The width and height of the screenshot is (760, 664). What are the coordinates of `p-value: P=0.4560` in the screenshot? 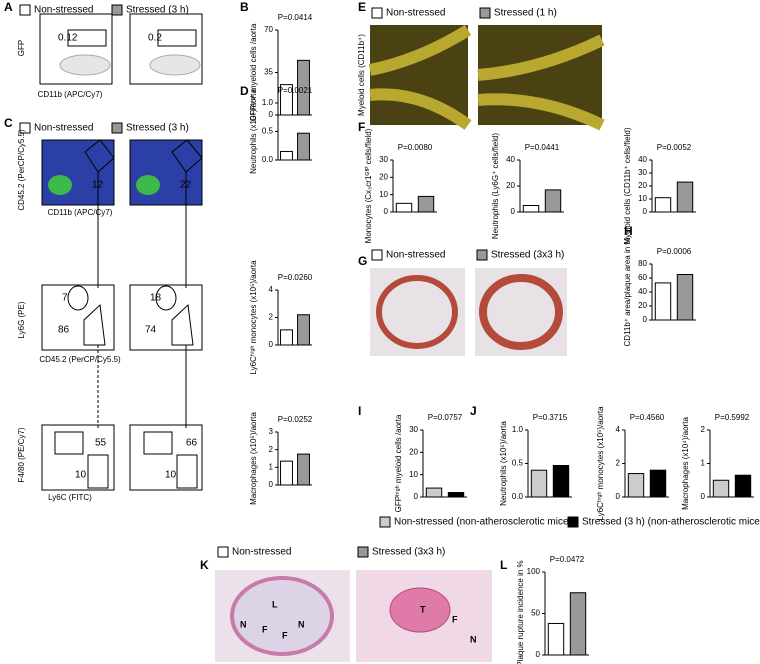 It's located at (647, 417).